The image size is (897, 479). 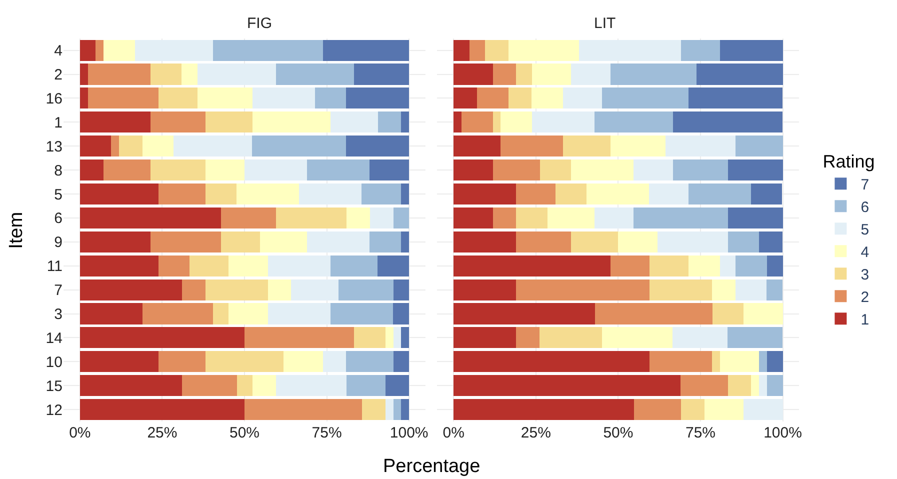 What do you see at coordinates (58, 243) in the screenshot?
I see `y-tick-label: 9` at bounding box center [58, 243].